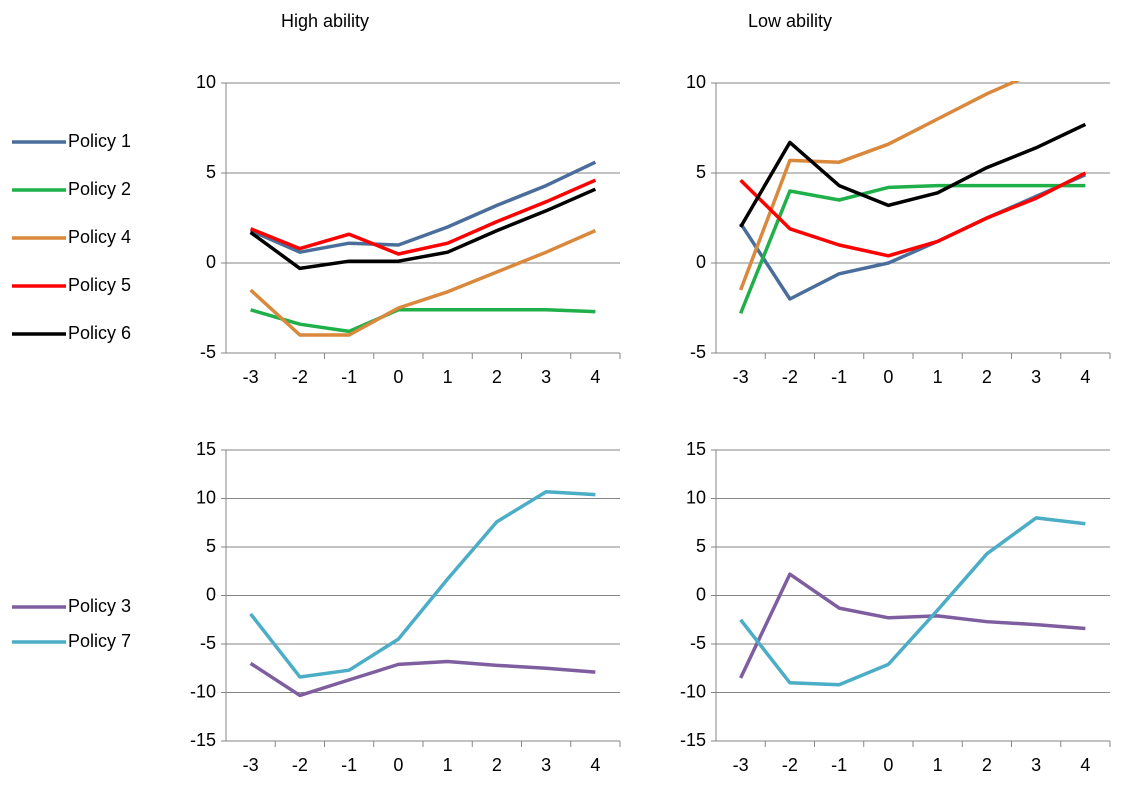 This screenshot has height=789, width=1128. What do you see at coordinates (99, 641) in the screenshot?
I see `legend-label: Policy 7` at bounding box center [99, 641].